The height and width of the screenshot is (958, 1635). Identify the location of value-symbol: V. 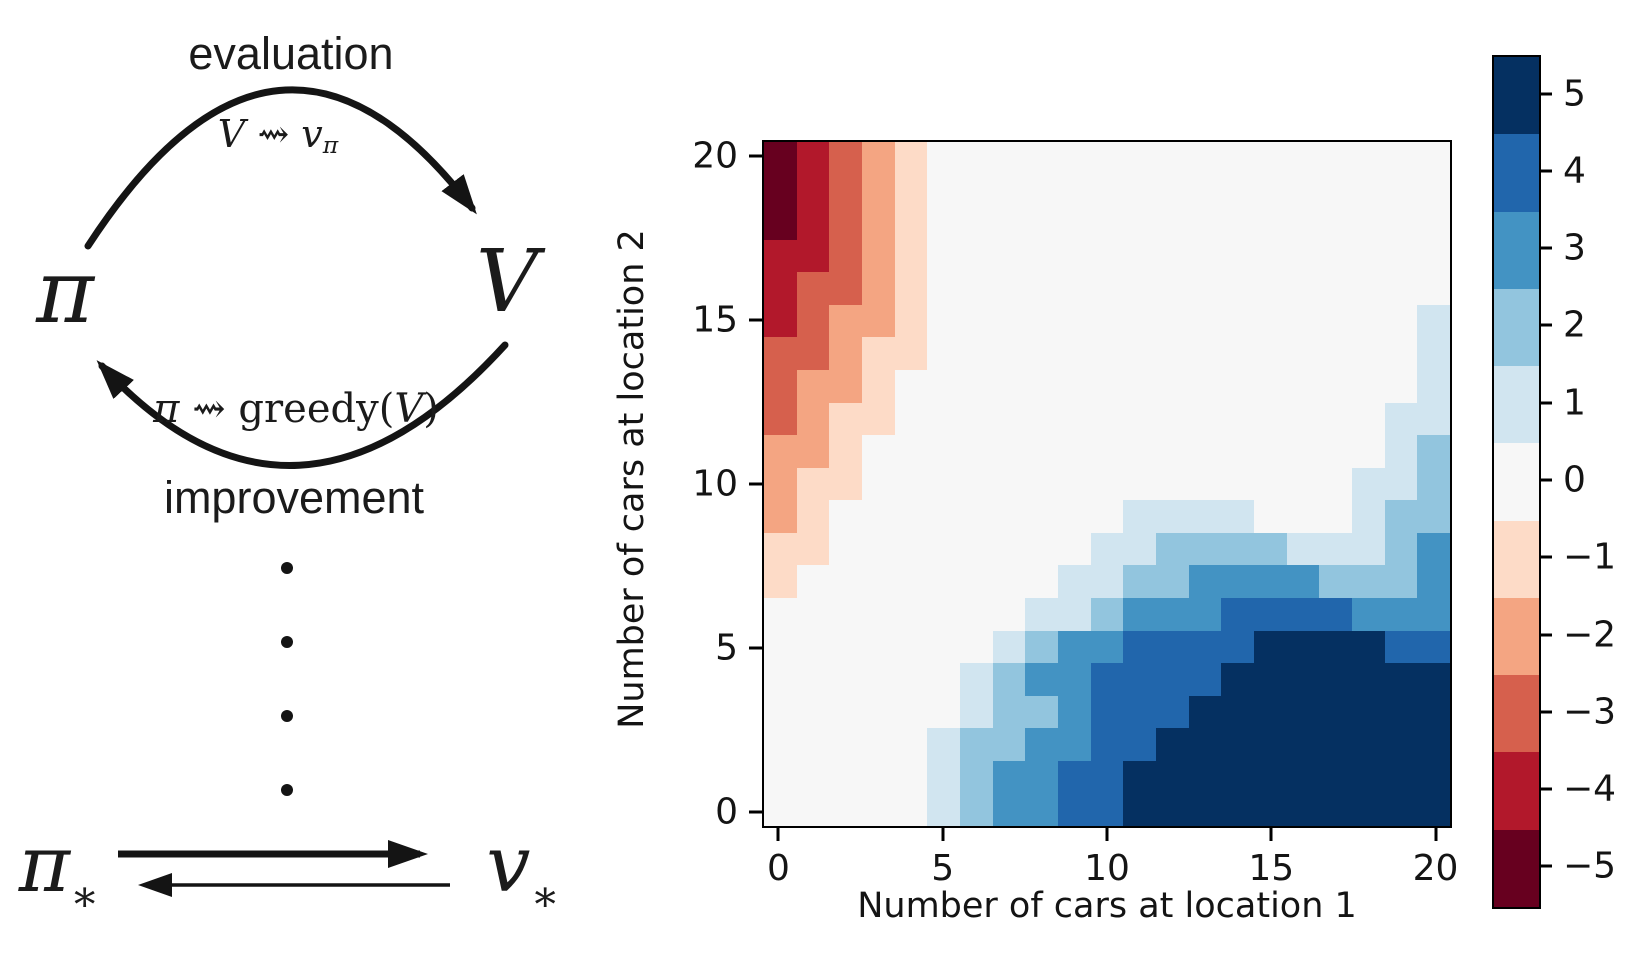
(507, 282).